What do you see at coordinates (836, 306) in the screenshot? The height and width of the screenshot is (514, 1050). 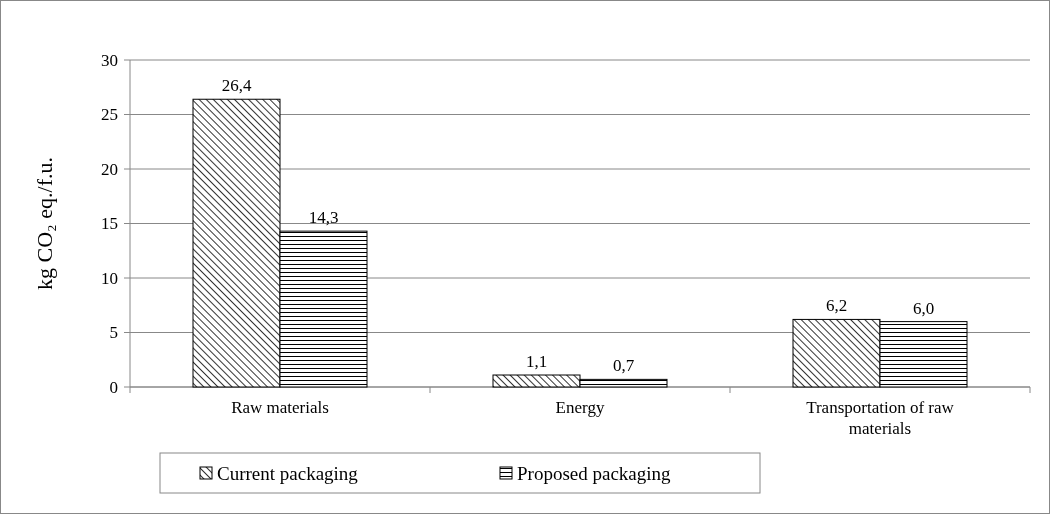 I see `data-label: 6,2` at bounding box center [836, 306].